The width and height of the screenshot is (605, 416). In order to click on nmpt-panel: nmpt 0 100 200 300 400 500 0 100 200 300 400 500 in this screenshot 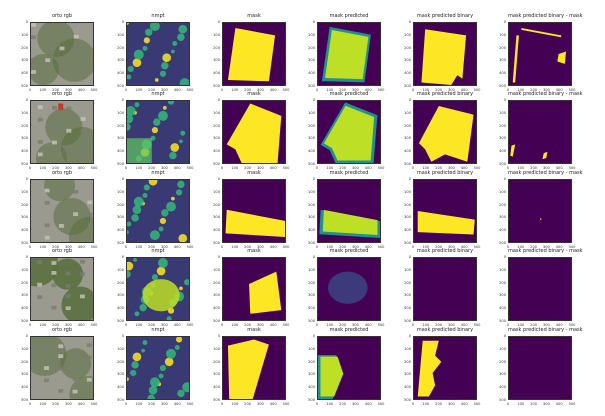, I will do `click(155, 366)`.